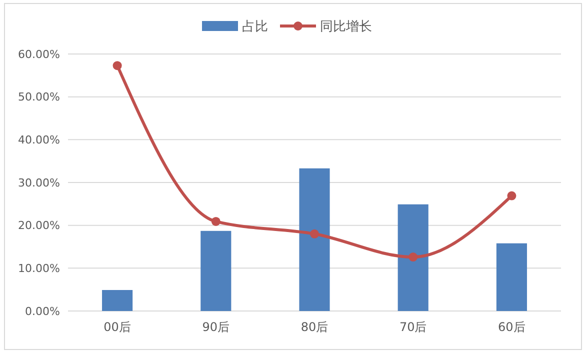 The height and width of the screenshot is (354, 586). Describe the element at coordinates (39, 97) in the screenshot. I see `y-tick-label: 50.00%` at that location.